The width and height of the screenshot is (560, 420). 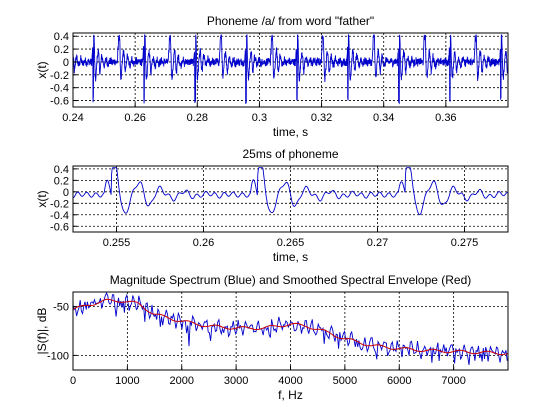 What do you see at coordinates (290, 21) in the screenshot?
I see `chart-title: Phoneme /a/ from word "father"` at bounding box center [290, 21].